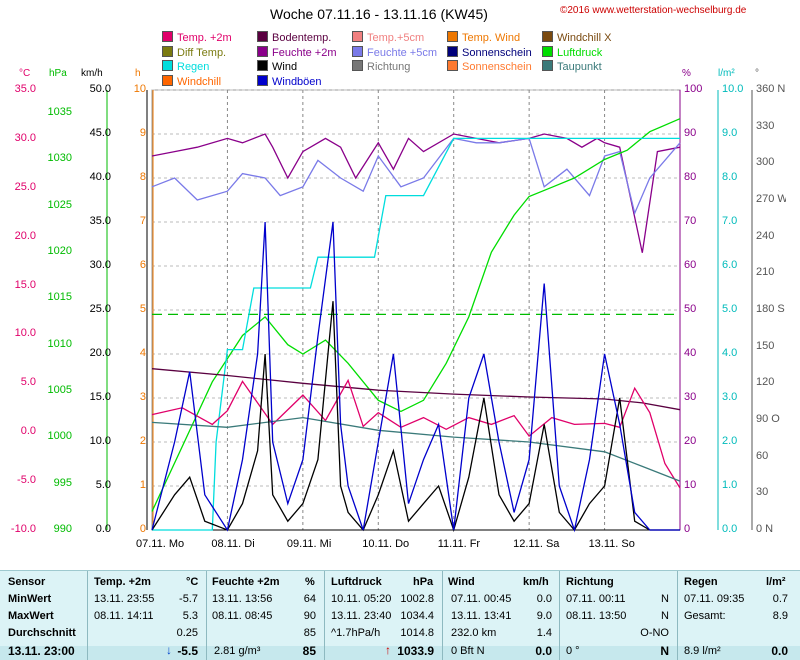 This screenshot has width=800, height=660. What do you see at coordinates (187, 633) in the screenshot?
I see `avg-temp-value: 0.25` at bounding box center [187, 633].